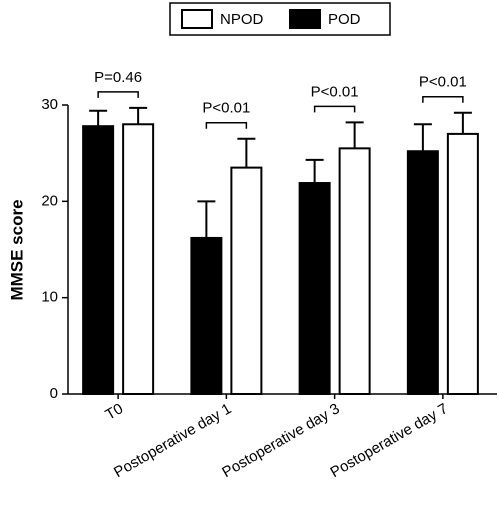  I want to click on y-tick-label: 20, so click(49, 200).